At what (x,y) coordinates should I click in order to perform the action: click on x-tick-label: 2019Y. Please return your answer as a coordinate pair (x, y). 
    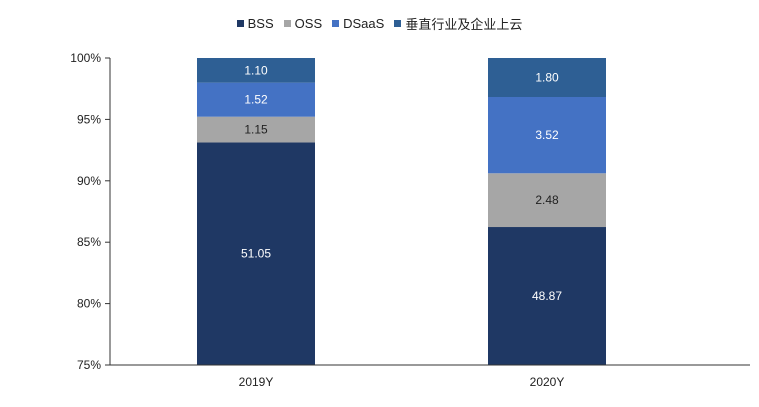
    Looking at the image, I should click on (256, 382).